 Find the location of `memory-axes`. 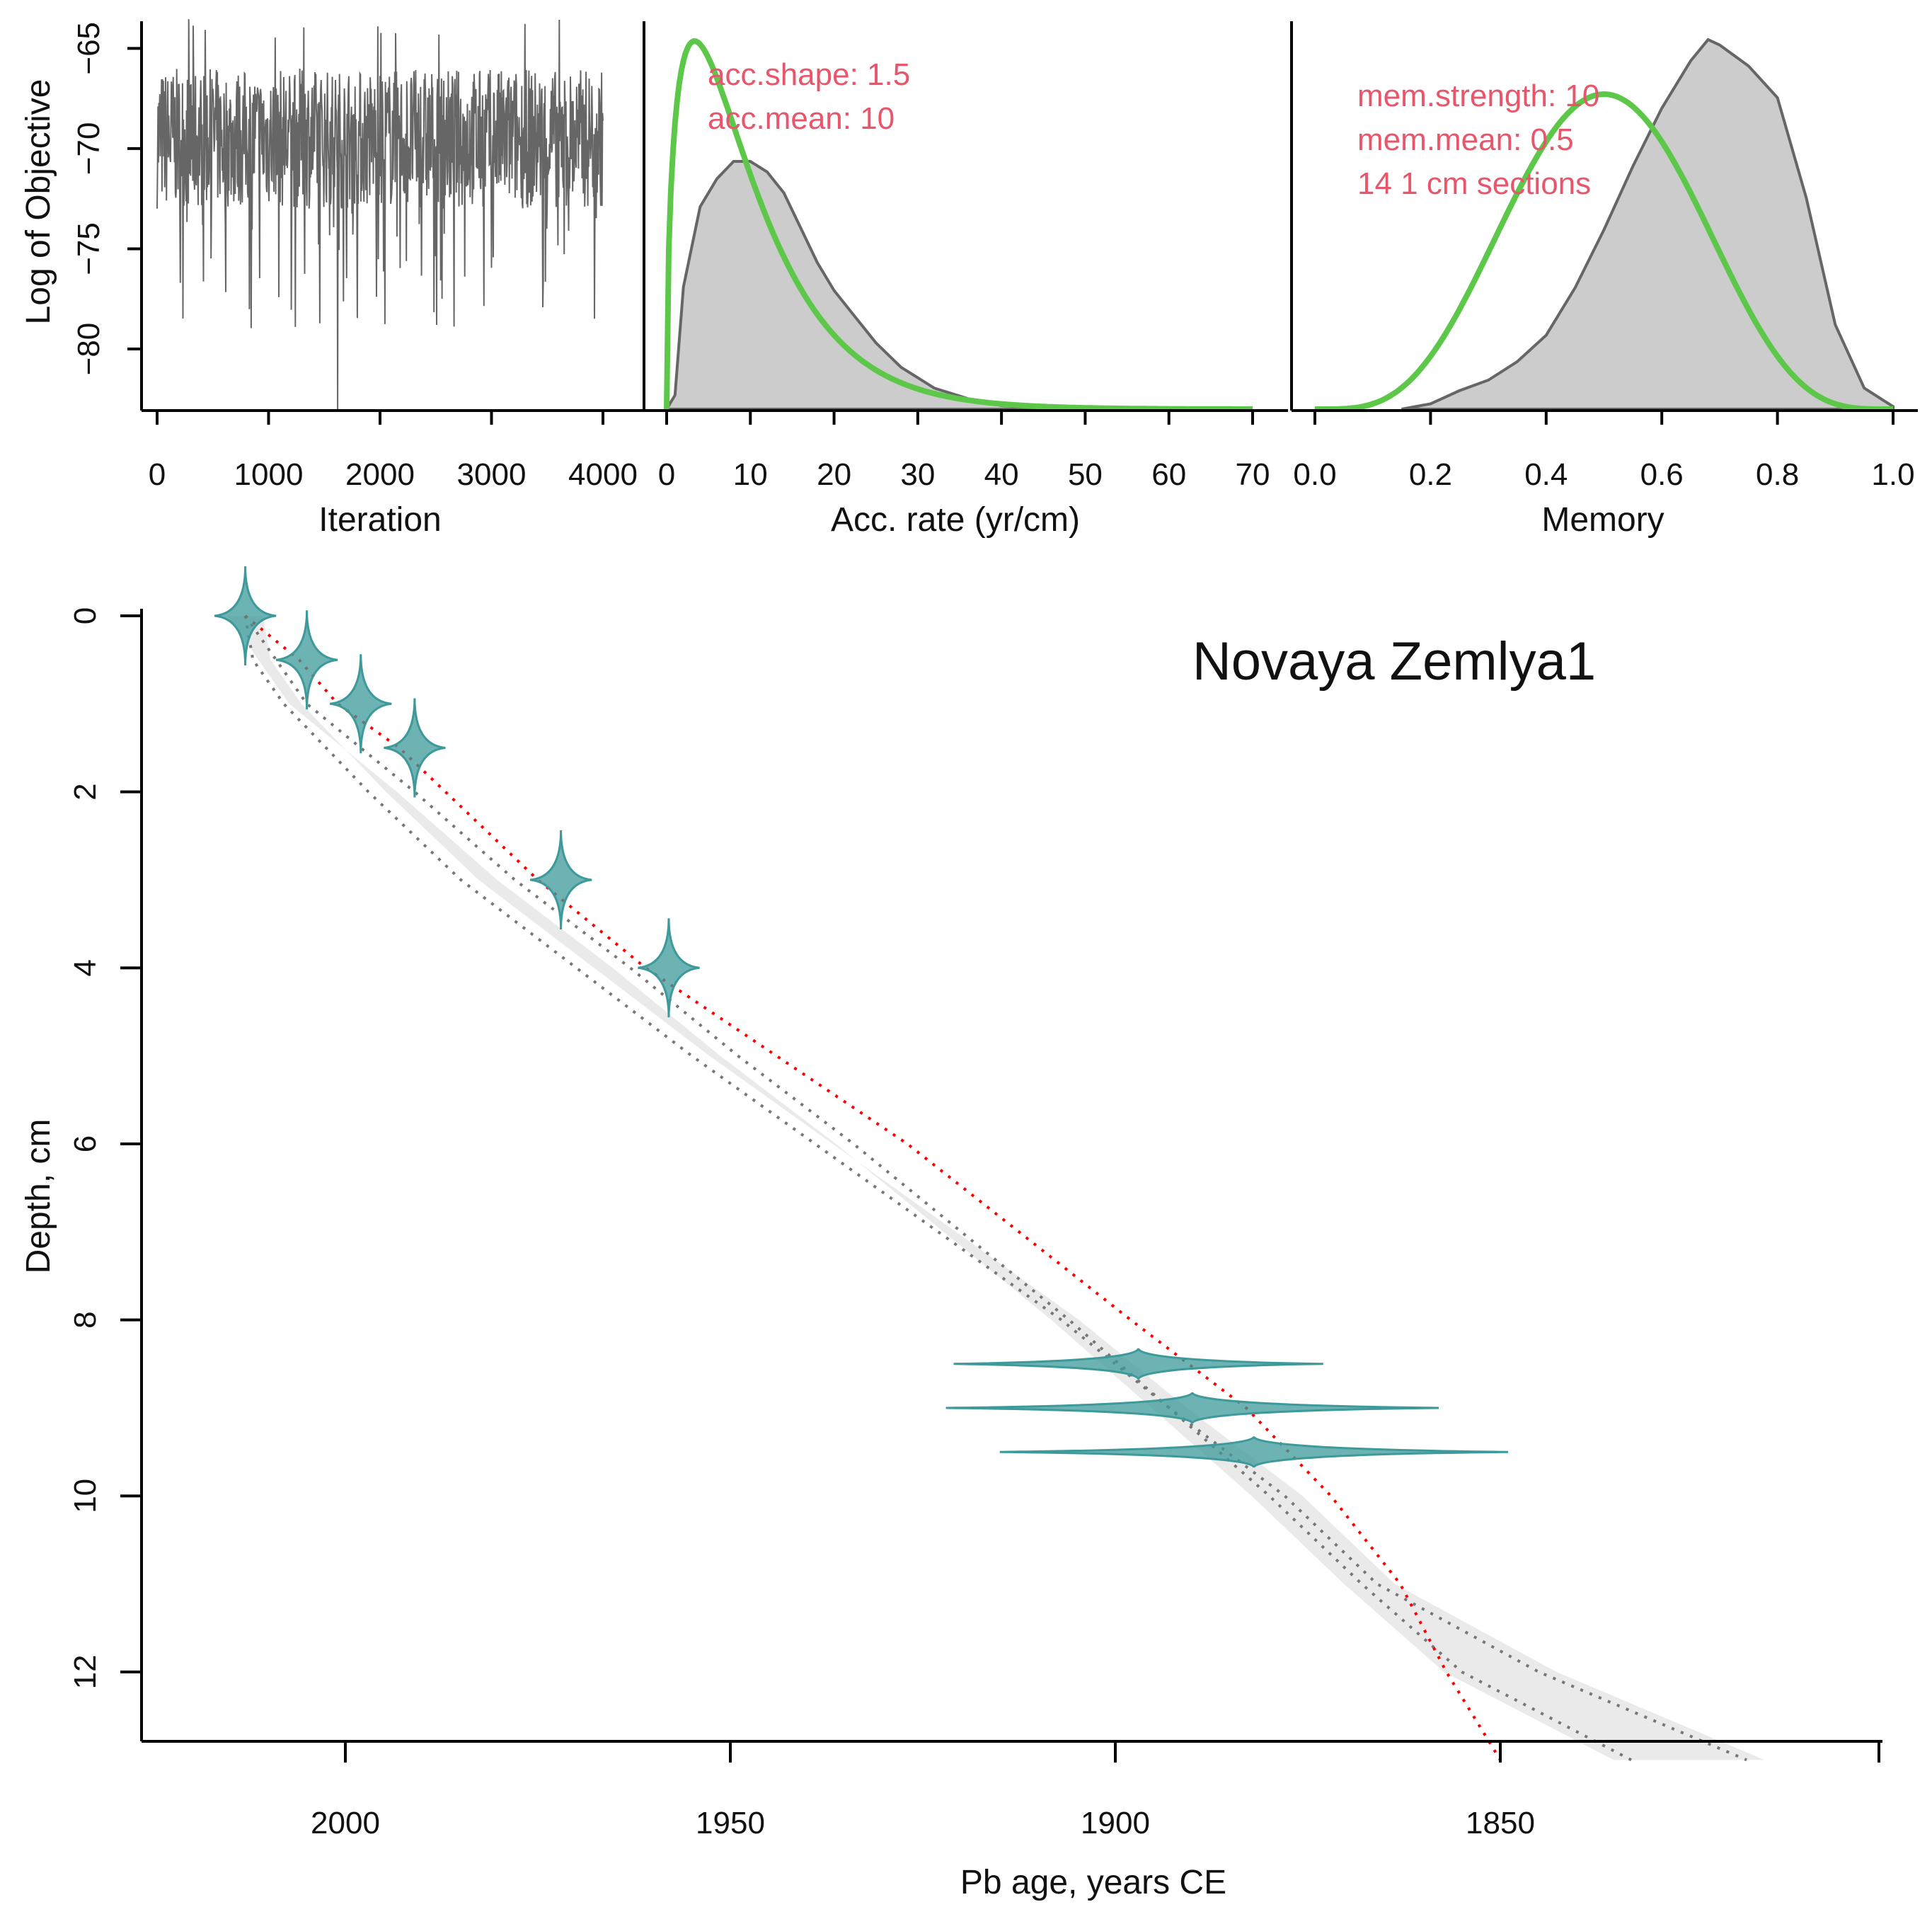

memory-axes is located at coordinates (1604, 217).